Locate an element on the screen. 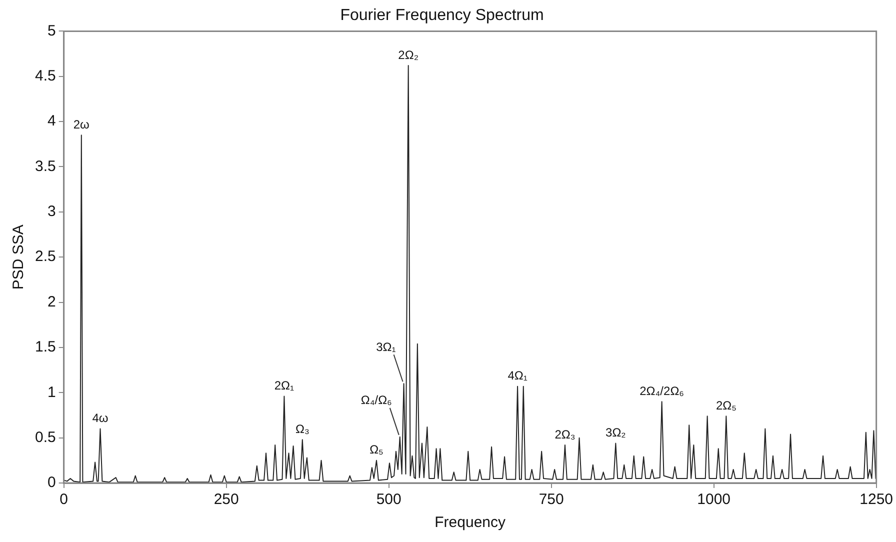  y-tick-label: 4 is located at coordinates (52, 121).